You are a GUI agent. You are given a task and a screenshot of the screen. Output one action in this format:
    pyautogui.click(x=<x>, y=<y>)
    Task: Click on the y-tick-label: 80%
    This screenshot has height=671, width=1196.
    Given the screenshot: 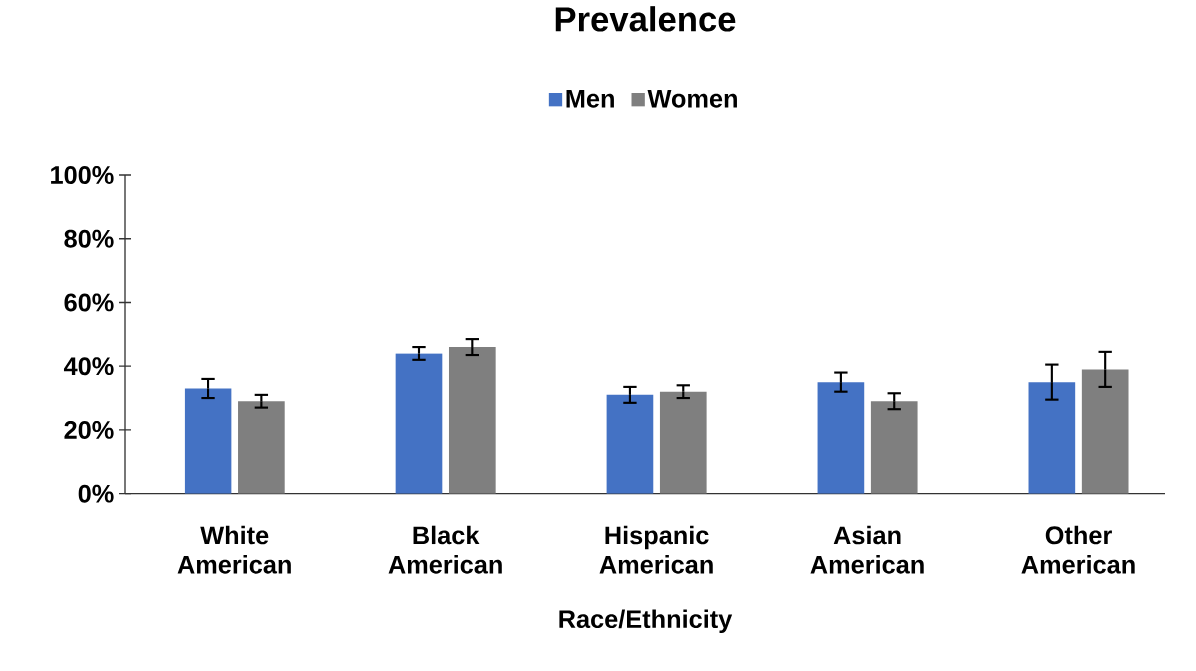 What is the action you would take?
    pyautogui.click(x=89, y=238)
    